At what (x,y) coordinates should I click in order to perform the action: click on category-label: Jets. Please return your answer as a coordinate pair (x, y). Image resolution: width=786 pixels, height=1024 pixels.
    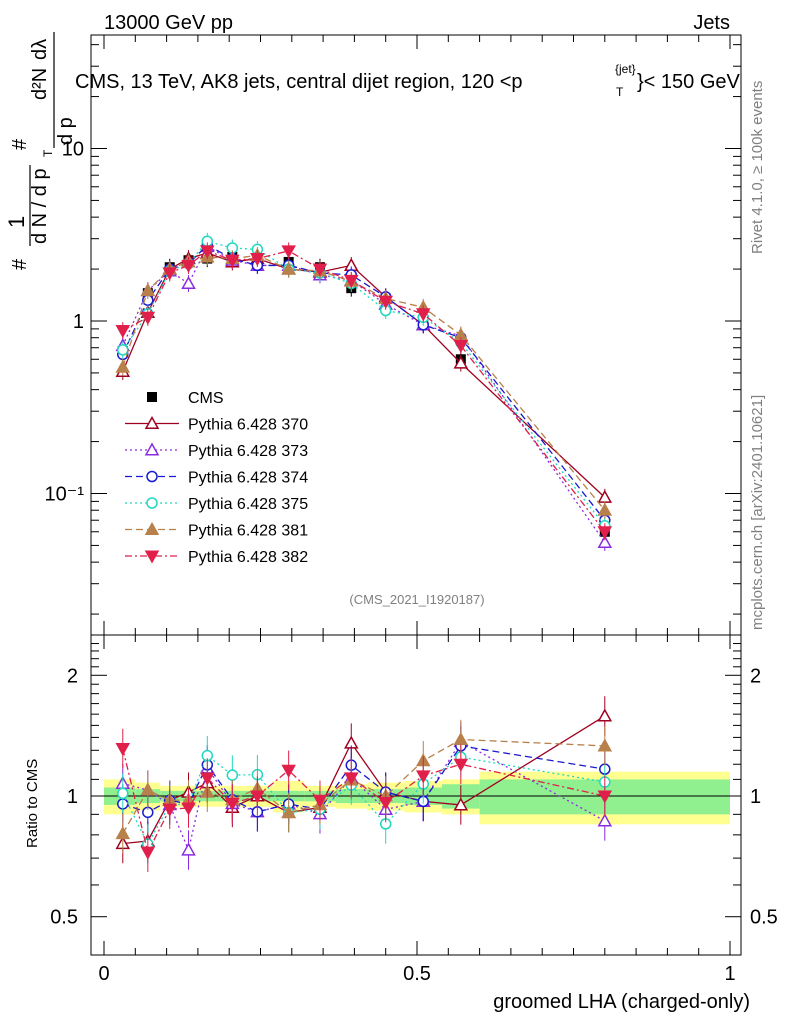
    Looking at the image, I should click on (711, 23).